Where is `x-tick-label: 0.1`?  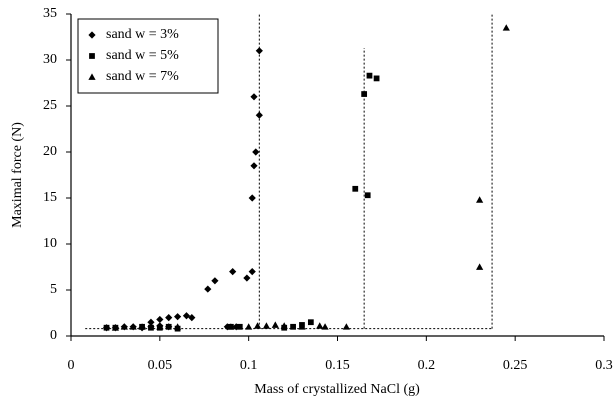
x-tick-label: 0.1 is located at coordinates (249, 365).